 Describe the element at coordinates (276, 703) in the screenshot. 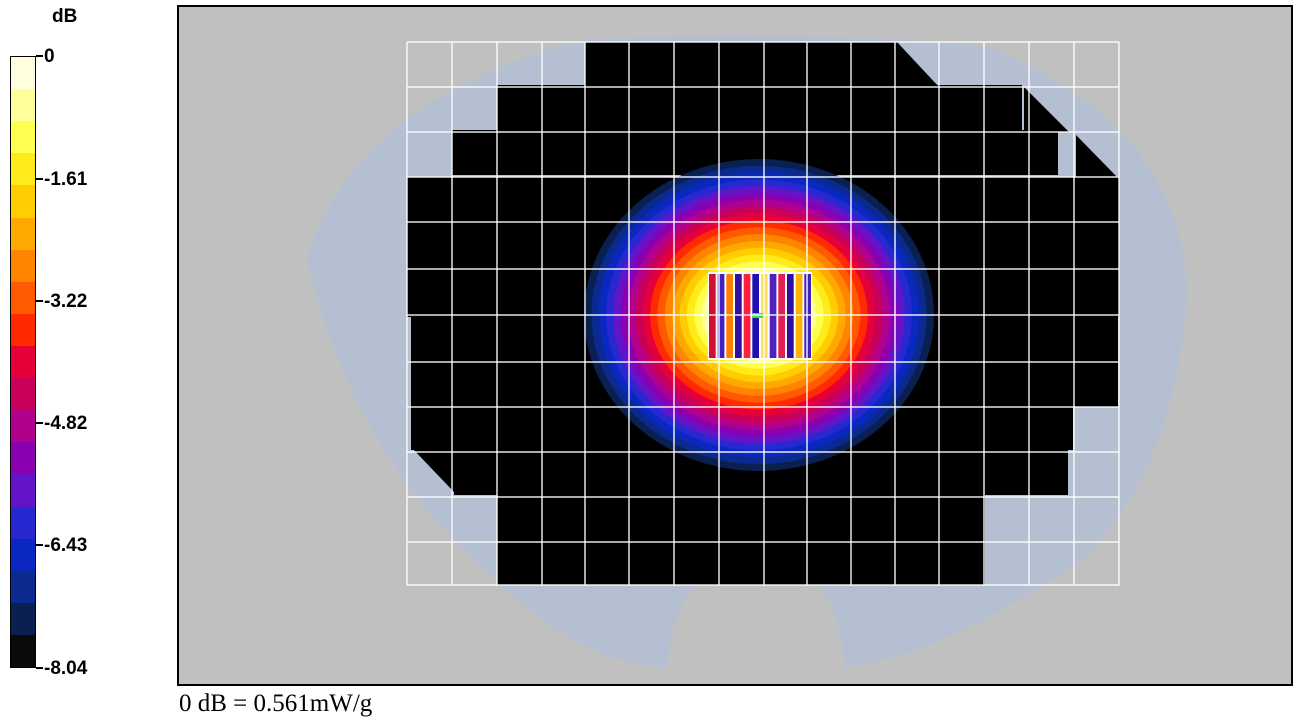

I see `reference-note: 0 dB = 0.561mW/g` at that location.